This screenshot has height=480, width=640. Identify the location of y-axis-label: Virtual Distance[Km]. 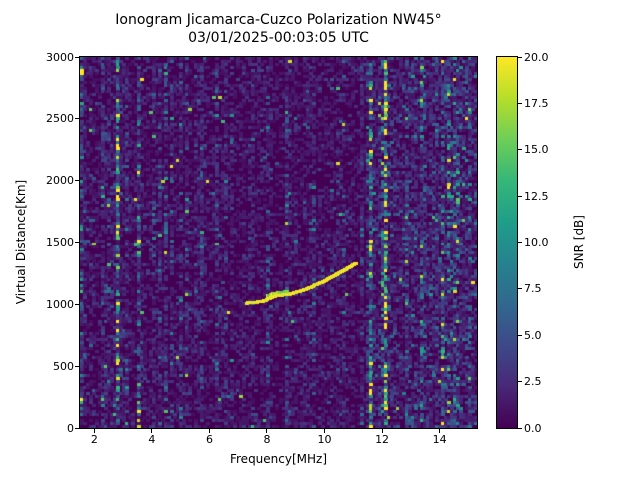
(21, 242).